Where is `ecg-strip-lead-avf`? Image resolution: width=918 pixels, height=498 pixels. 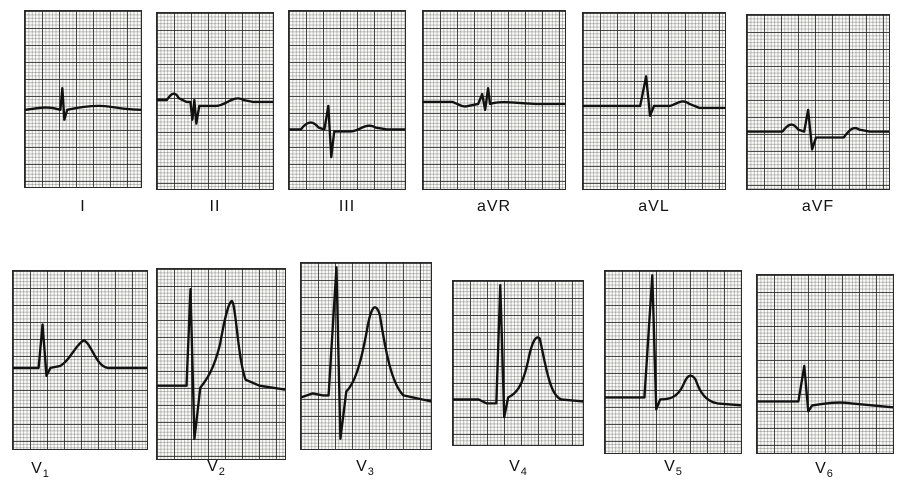 ecg-strip-lead-avf is located at coordinates (818, 102).